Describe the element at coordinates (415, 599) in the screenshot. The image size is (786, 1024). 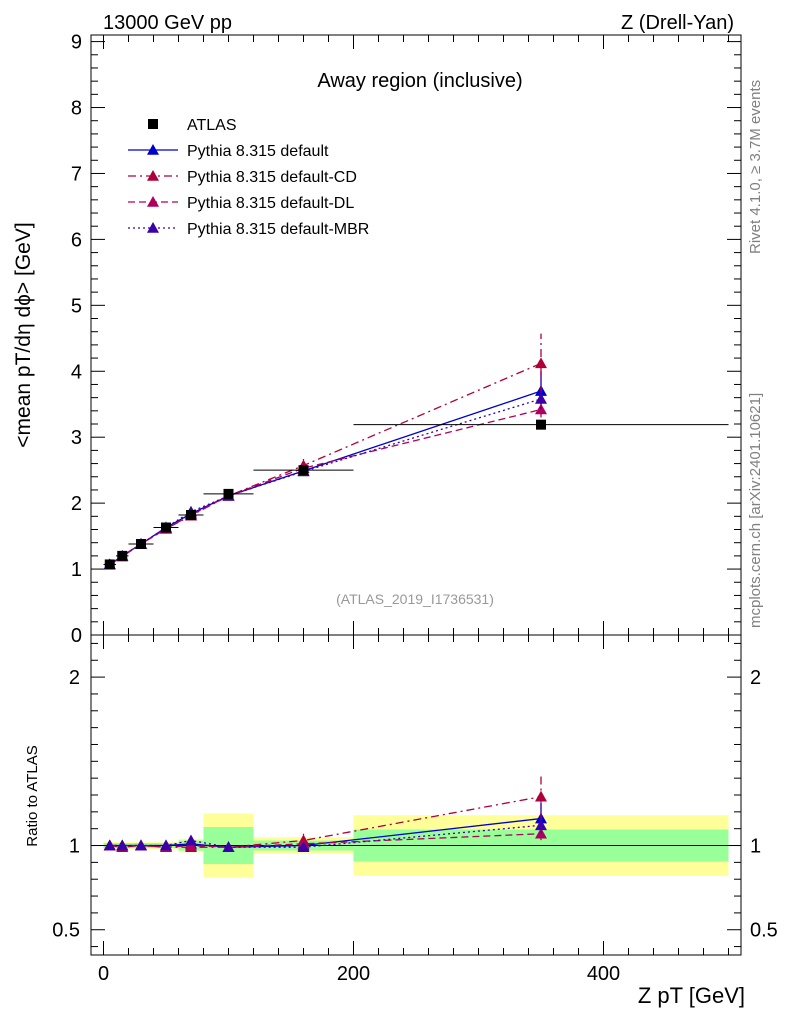
I see `analysis-id: (ATLAS_2019_I1736531)` at that location.